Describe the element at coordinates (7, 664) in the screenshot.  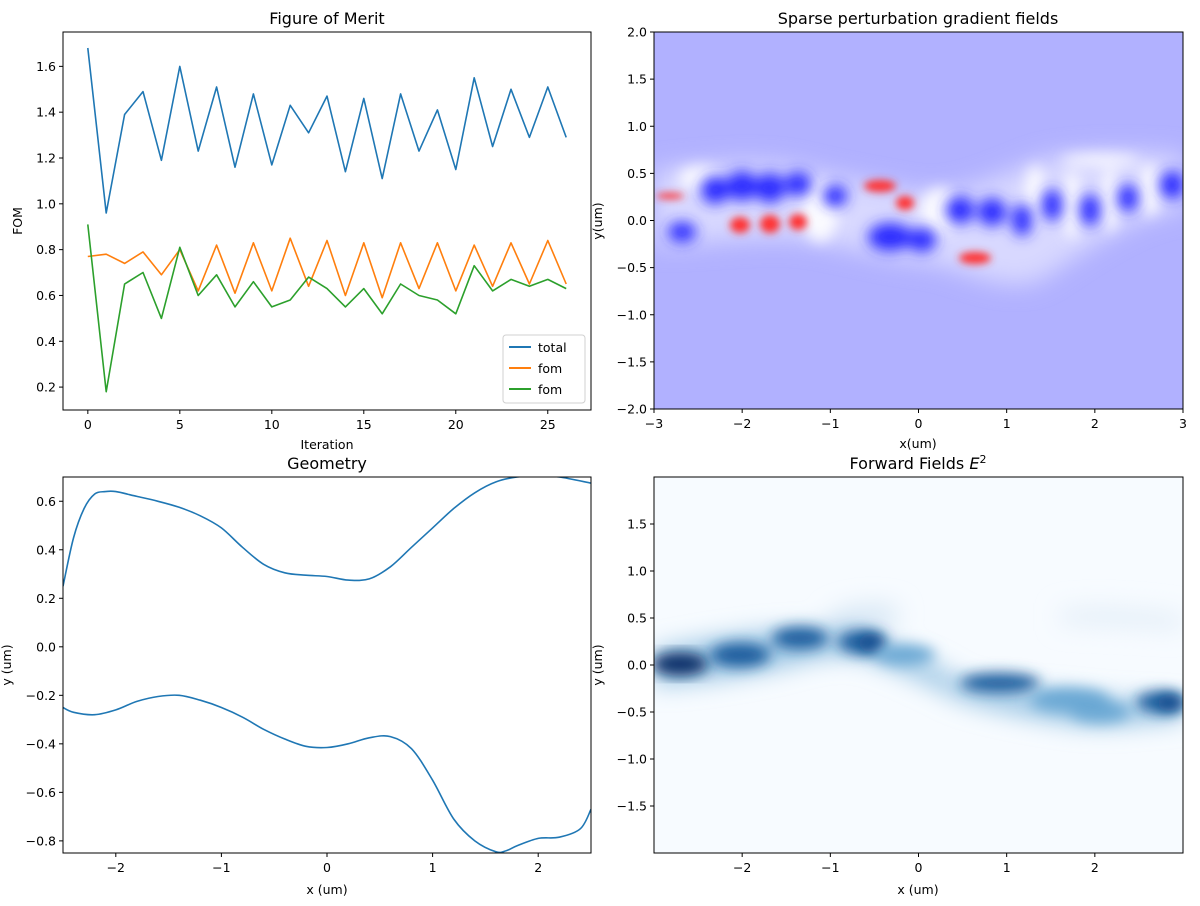
I see `geometry-ylabel: y (um)` at that location.